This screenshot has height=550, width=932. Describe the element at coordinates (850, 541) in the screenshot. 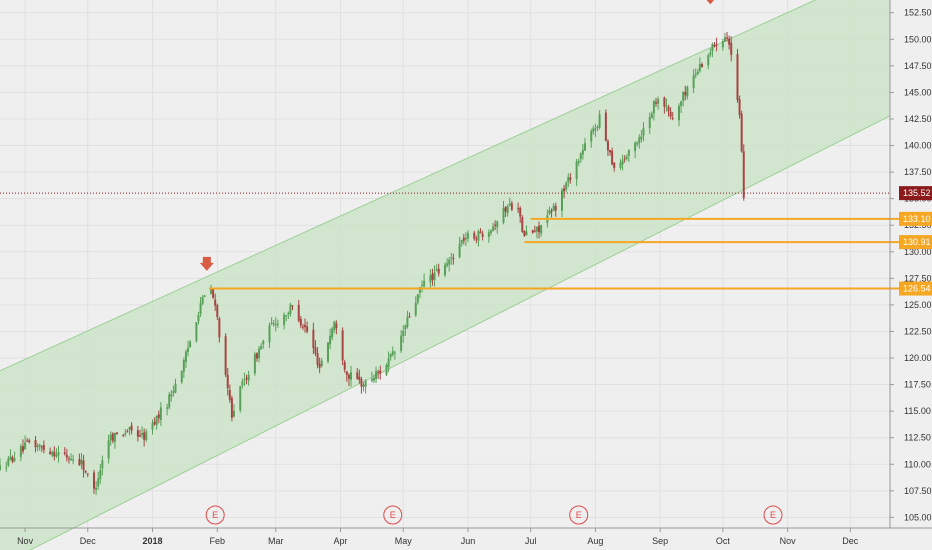

I see `time-tick-label: Dec` at that location.